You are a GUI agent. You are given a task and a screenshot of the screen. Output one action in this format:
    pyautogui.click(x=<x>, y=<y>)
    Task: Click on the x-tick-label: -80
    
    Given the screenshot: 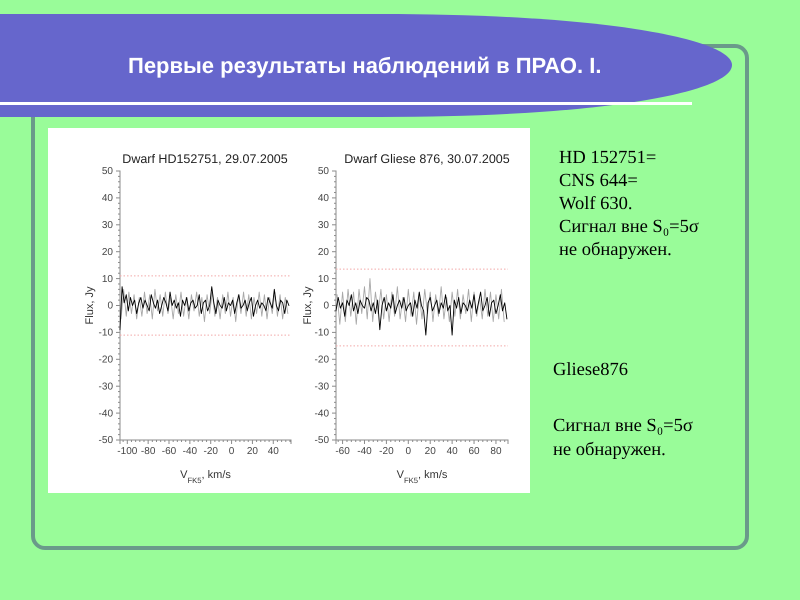 What is the action you would take?
    pyautogui.click(x=148, y=452)
    